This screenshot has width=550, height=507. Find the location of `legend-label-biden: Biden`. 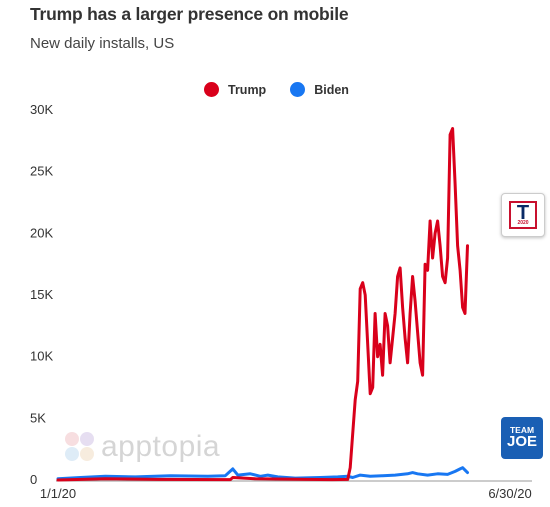

legend-label-biden: Biden is located at coordinates (331, 89).